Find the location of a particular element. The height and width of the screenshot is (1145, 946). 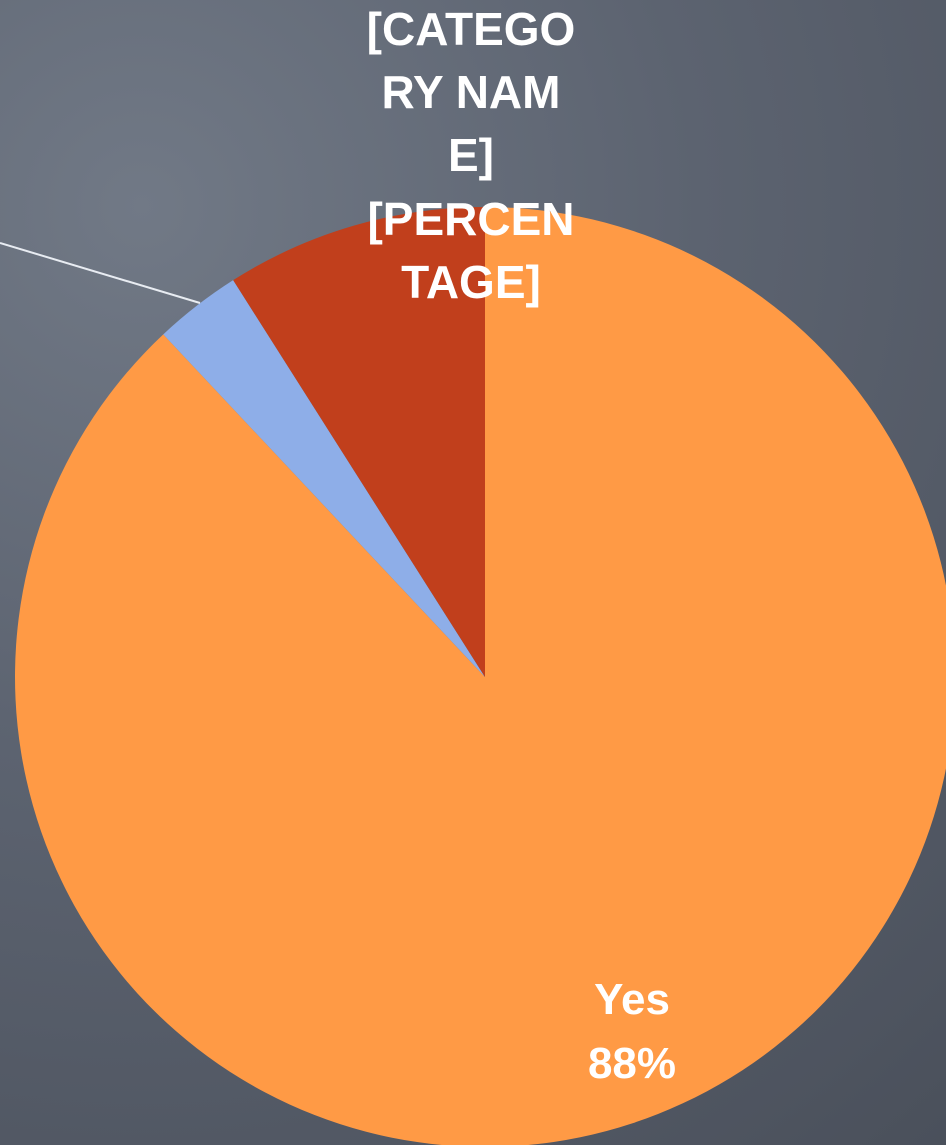

category-label: Yes is located at coordinates (632, 999).